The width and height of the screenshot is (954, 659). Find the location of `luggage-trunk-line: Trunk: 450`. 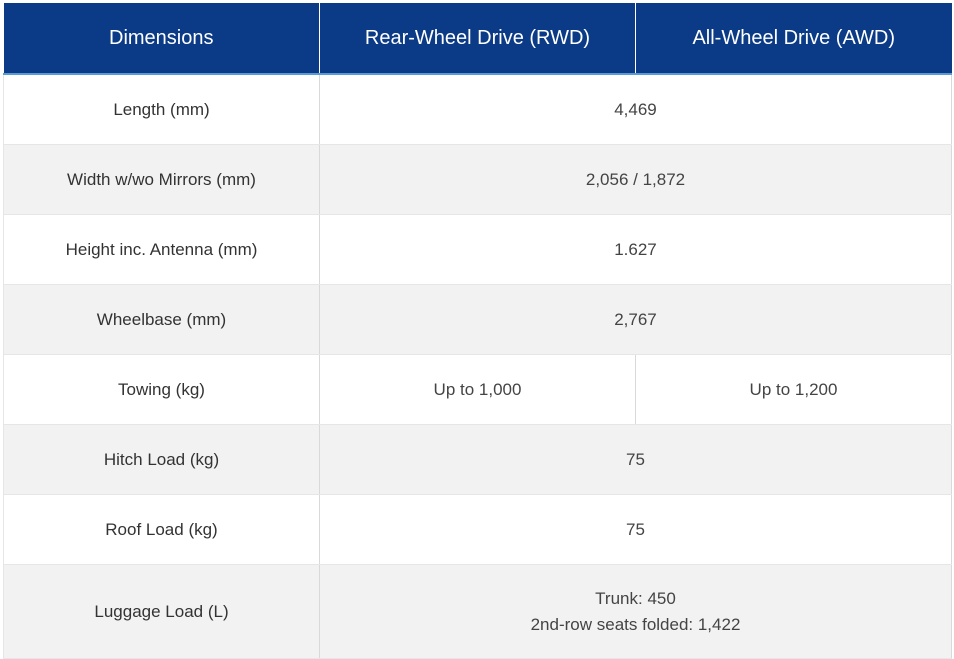

luggage-trunk-line: Trunk: 450 is located at coordinates (635, 598).